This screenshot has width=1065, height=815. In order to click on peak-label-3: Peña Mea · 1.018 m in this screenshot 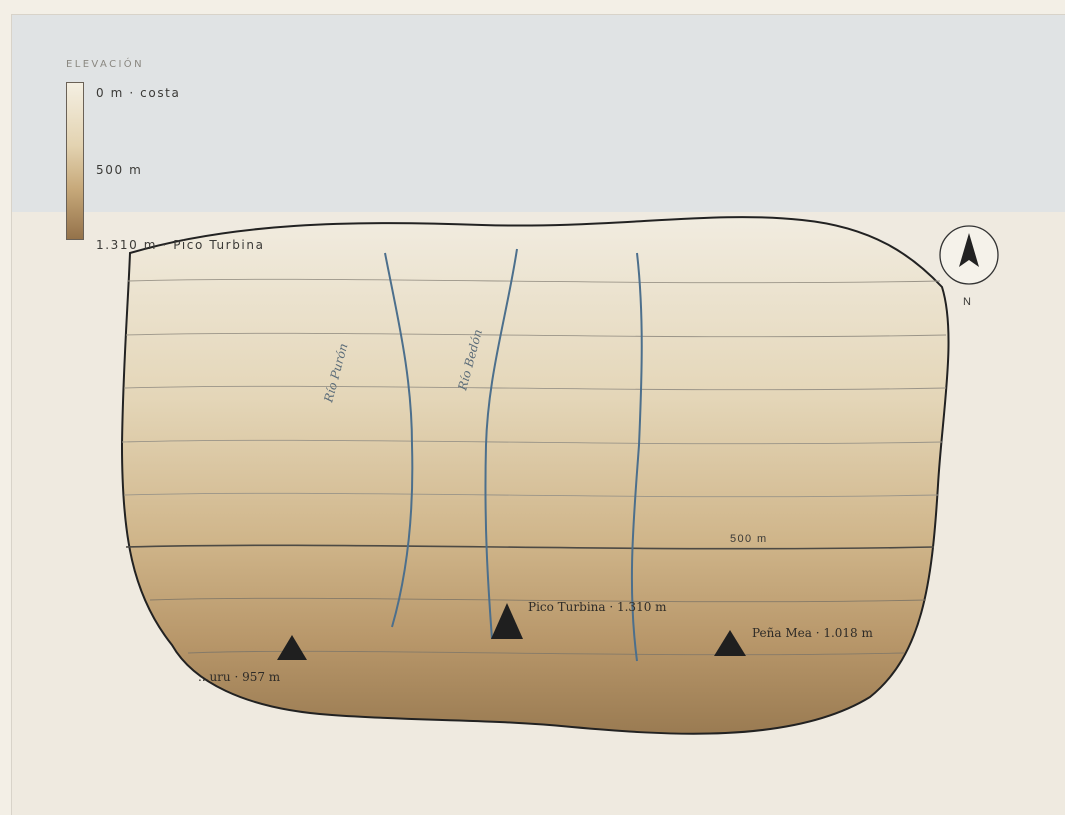, I will do `click(812, 633)`.